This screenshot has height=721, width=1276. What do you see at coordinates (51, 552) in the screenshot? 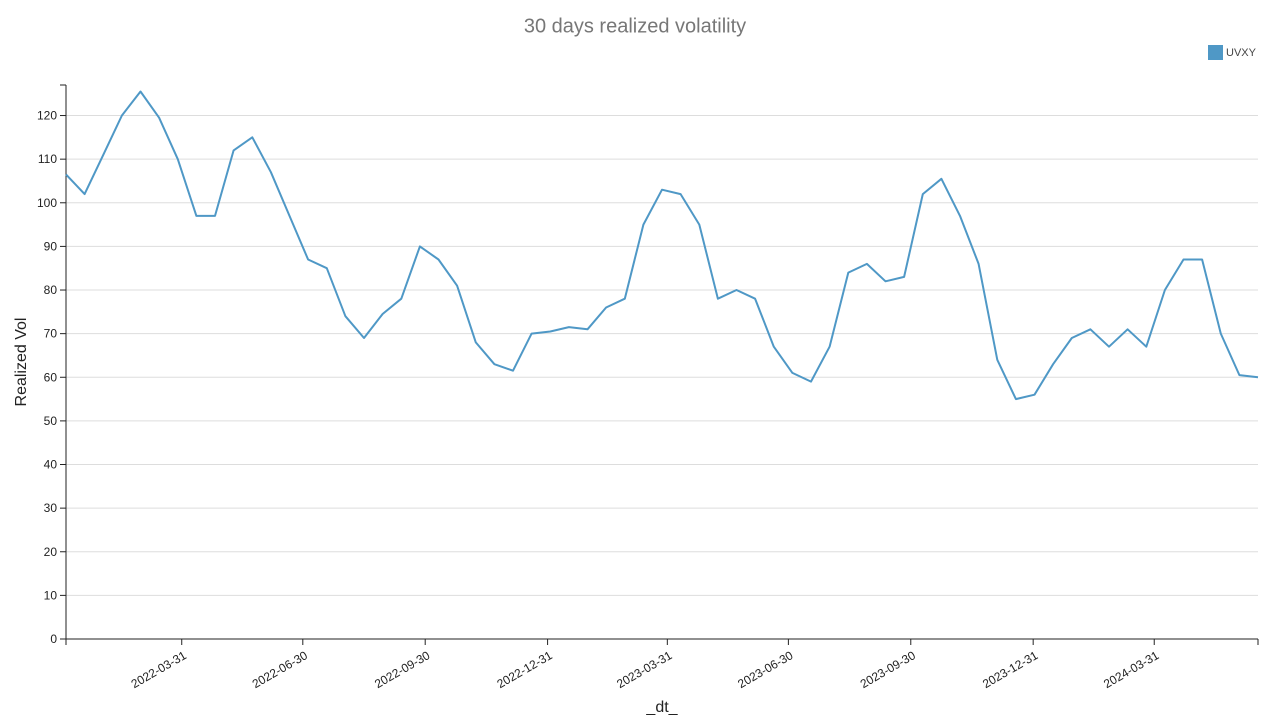
I see `y-tick-label: 20` at bounding box center [51, 552].